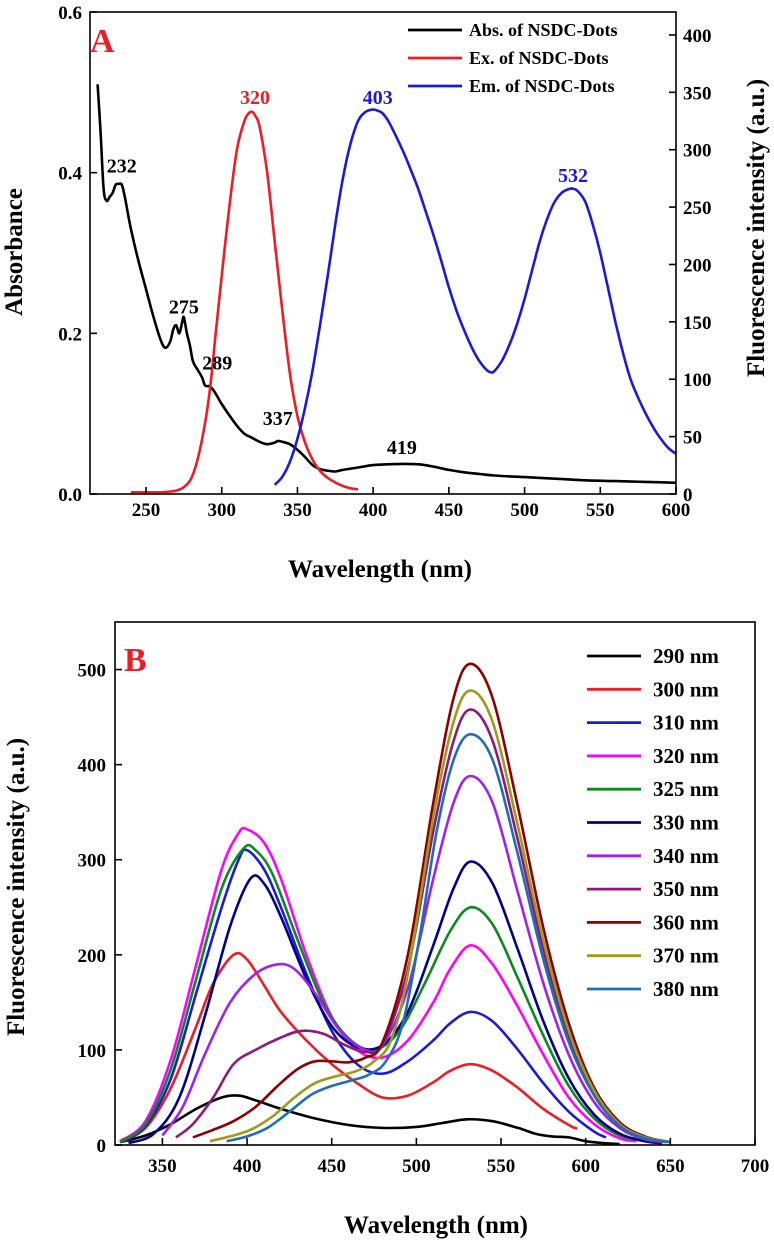 Image resolution: width=774 pixels, height=1244 pixels. I want to click on panel-b-y-axis-title: Fluorescence intensity (a.u.), so click(16, 887).